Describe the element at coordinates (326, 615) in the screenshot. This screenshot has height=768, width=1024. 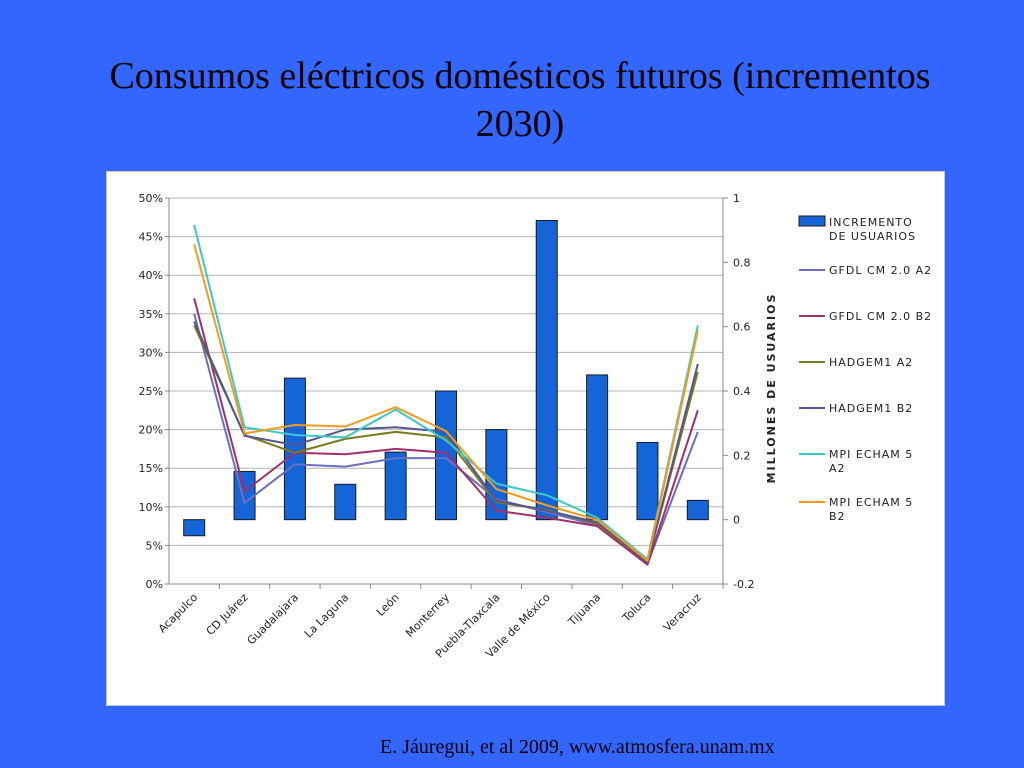
I see `x-tick-label: La Laguna` at that location.